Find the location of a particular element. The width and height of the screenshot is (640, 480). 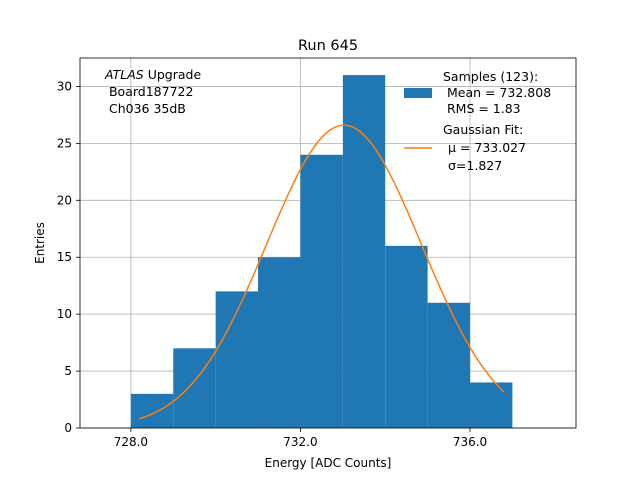

x-tick-label: 732.0 is located at coordinates (300, 442).